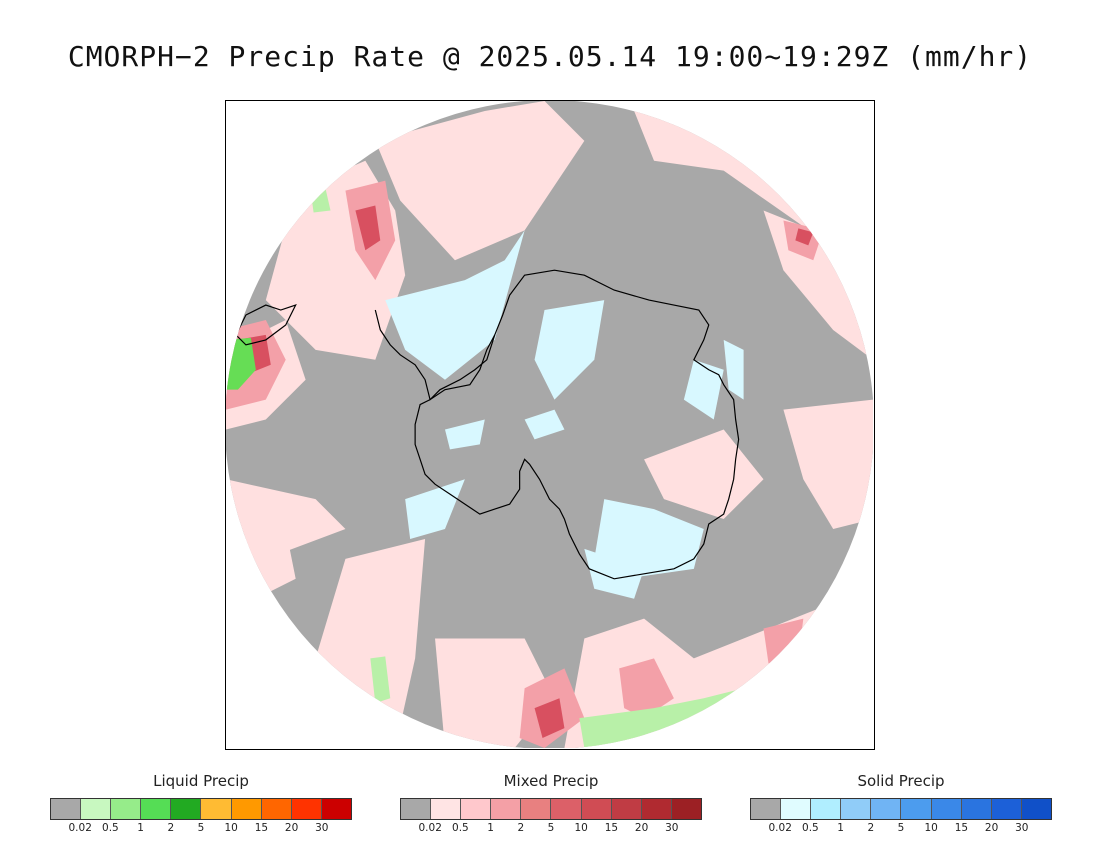 The width and height of the screenshot is (1100, 850). Describe the element at coordinates (266, 325) in the screenshot. I see `south-america-tip` at that location.